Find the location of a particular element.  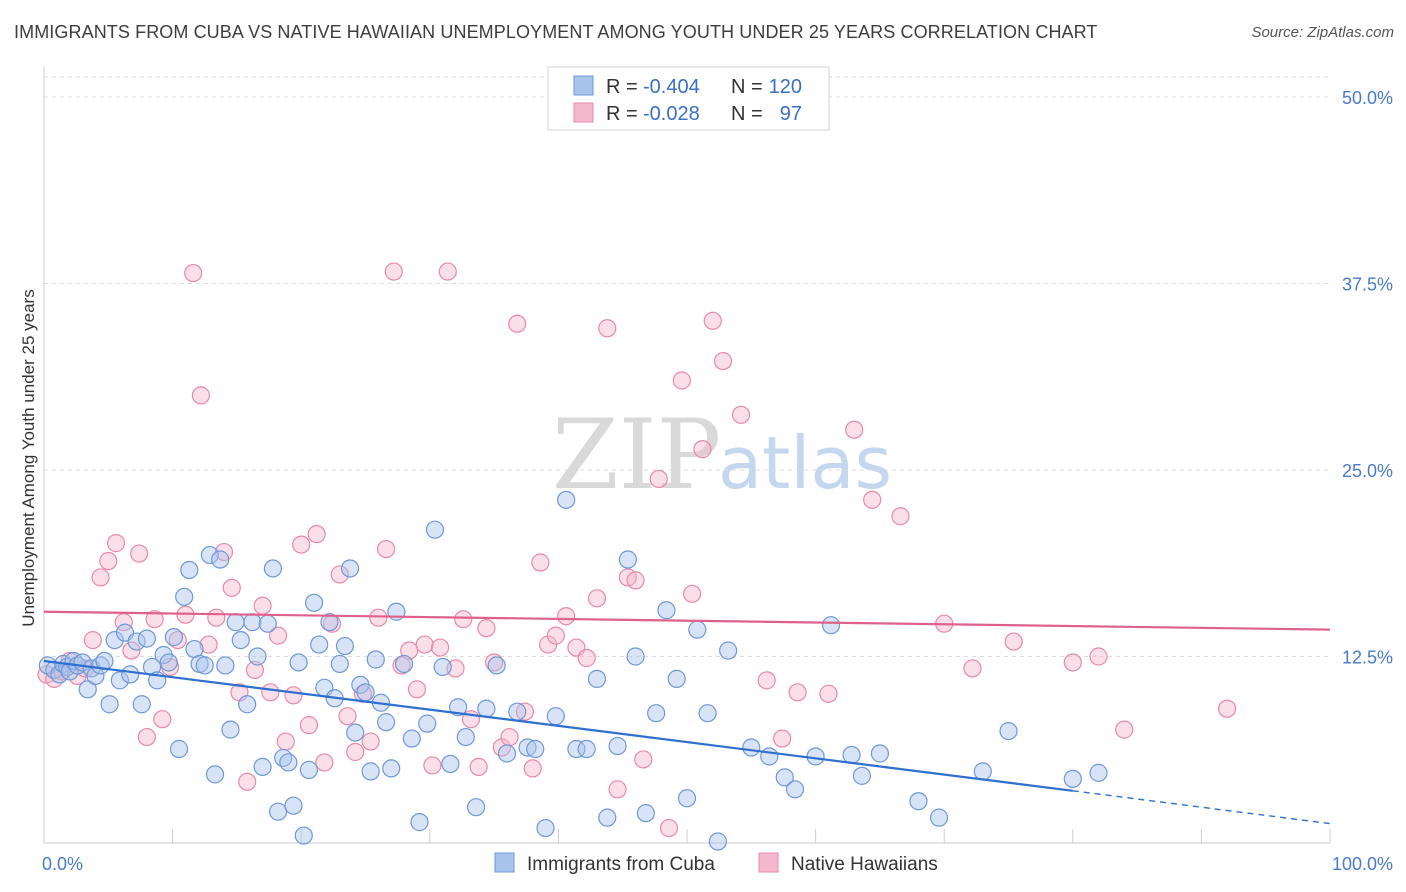

legend-n-label-cuba: N = is located at coordinates (747, 87).